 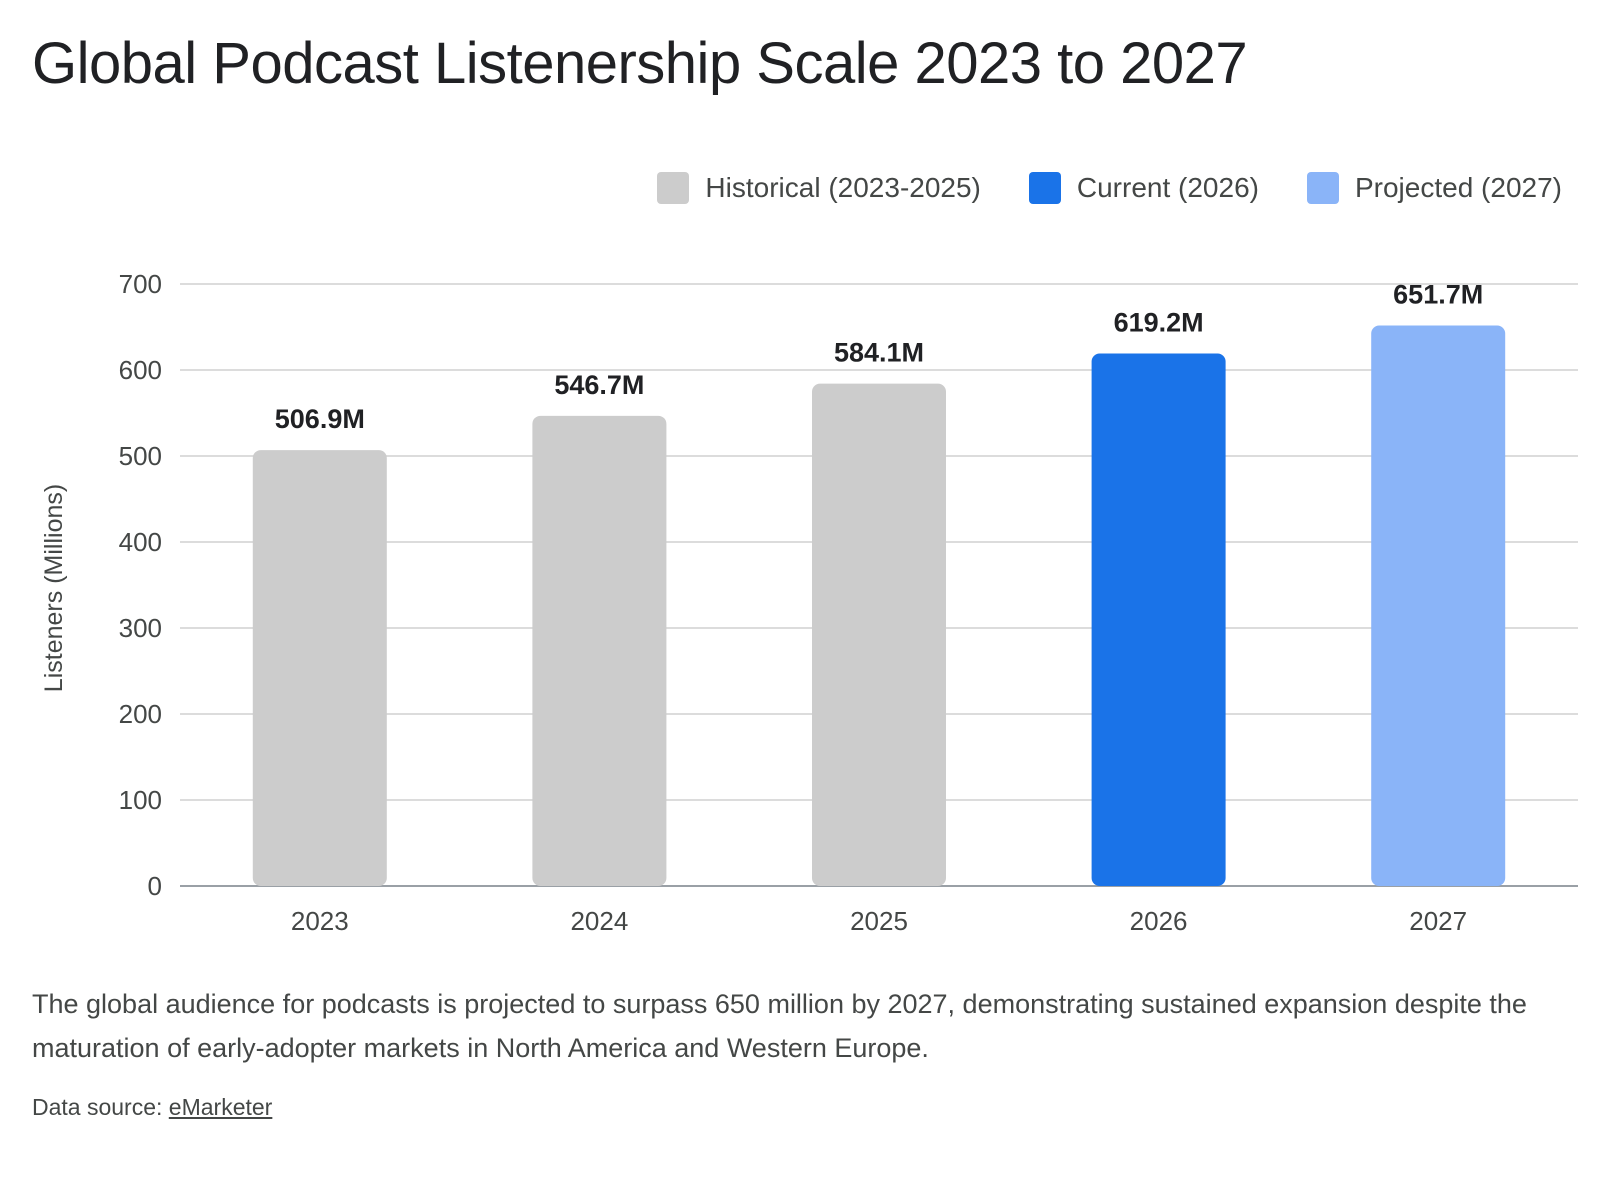 What do you see at coordinates (1438, 606) in the screenshot?
I see `bar-2027` at bounding box center [1438, 606].